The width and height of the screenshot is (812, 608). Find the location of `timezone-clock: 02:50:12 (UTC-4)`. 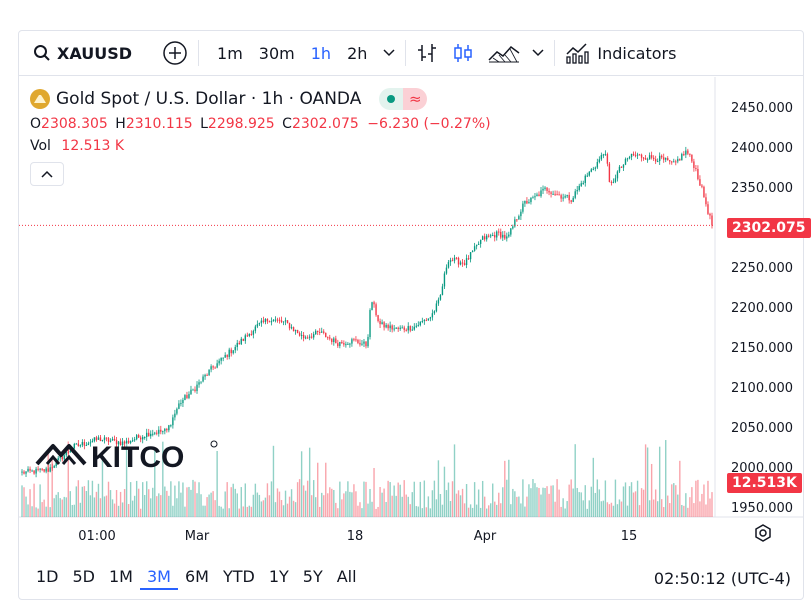

timezone-clock: 02:50:12 (UTC-4) is located at coordinates (722, 578).